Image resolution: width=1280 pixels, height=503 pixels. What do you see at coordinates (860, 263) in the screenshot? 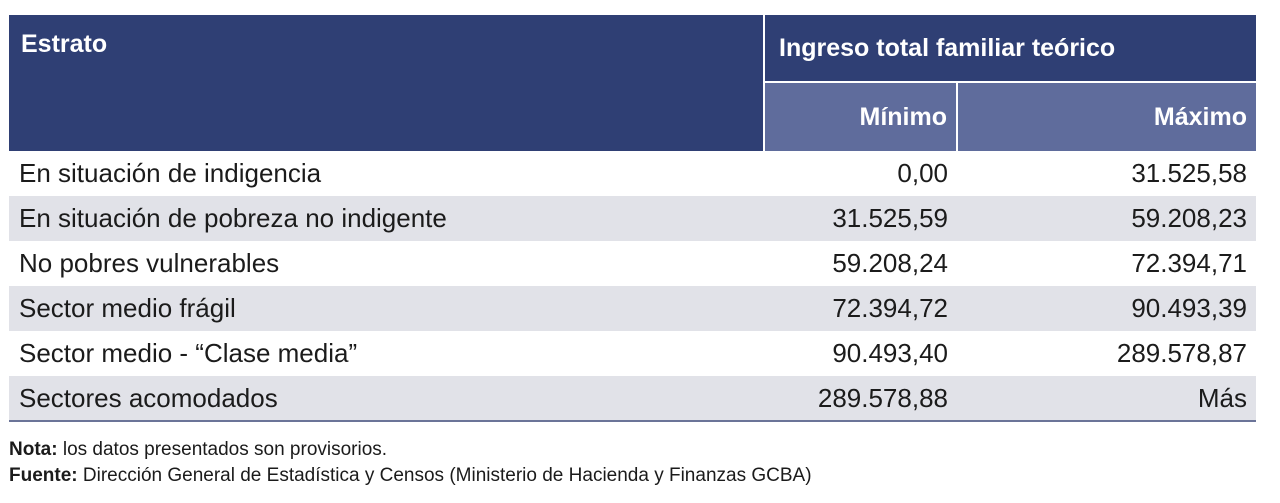
I see `row-minimo: 59.208,24` at bounding box center [860, 263].